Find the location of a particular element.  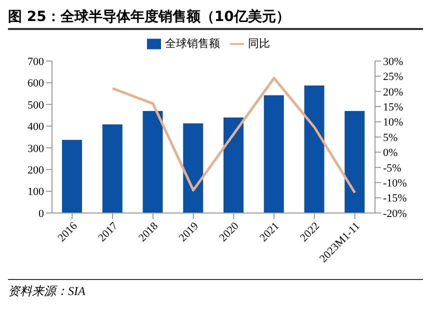

y-tick-label: 400 is located at coordinates (36, 127).